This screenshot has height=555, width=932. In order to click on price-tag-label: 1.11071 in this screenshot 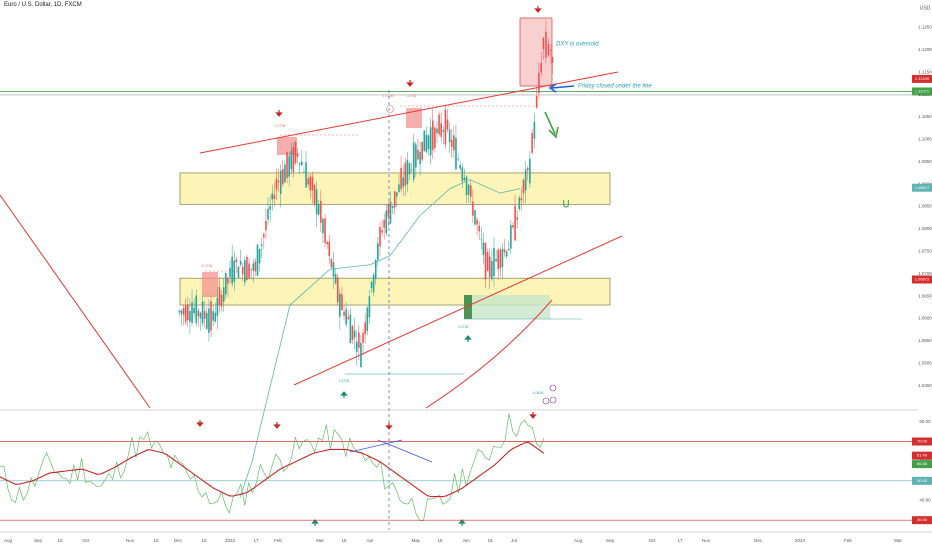, I will do `click(922, 91)`.